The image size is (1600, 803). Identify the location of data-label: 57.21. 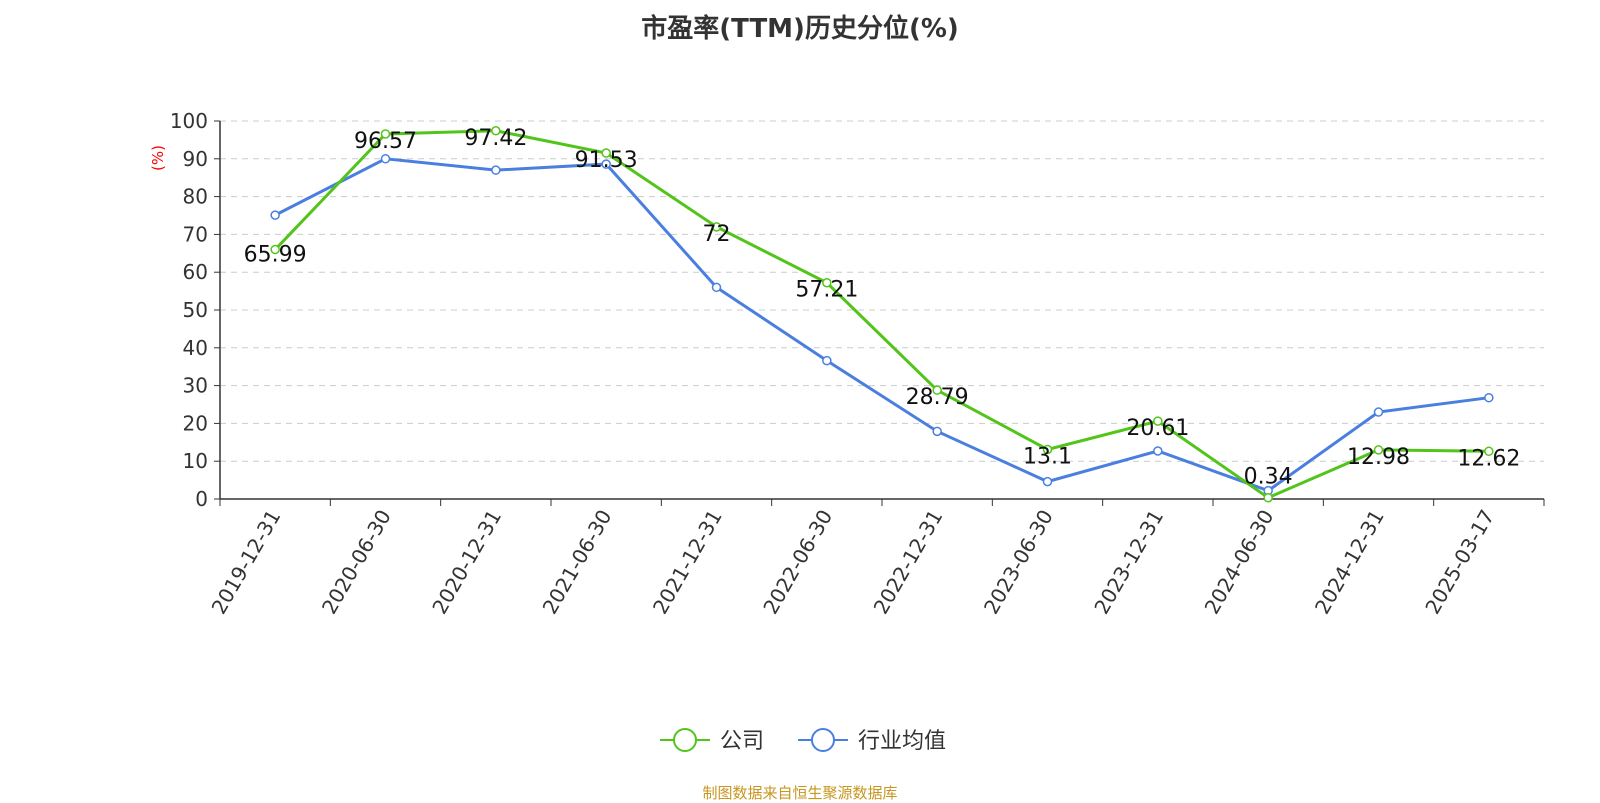
(826, 290).